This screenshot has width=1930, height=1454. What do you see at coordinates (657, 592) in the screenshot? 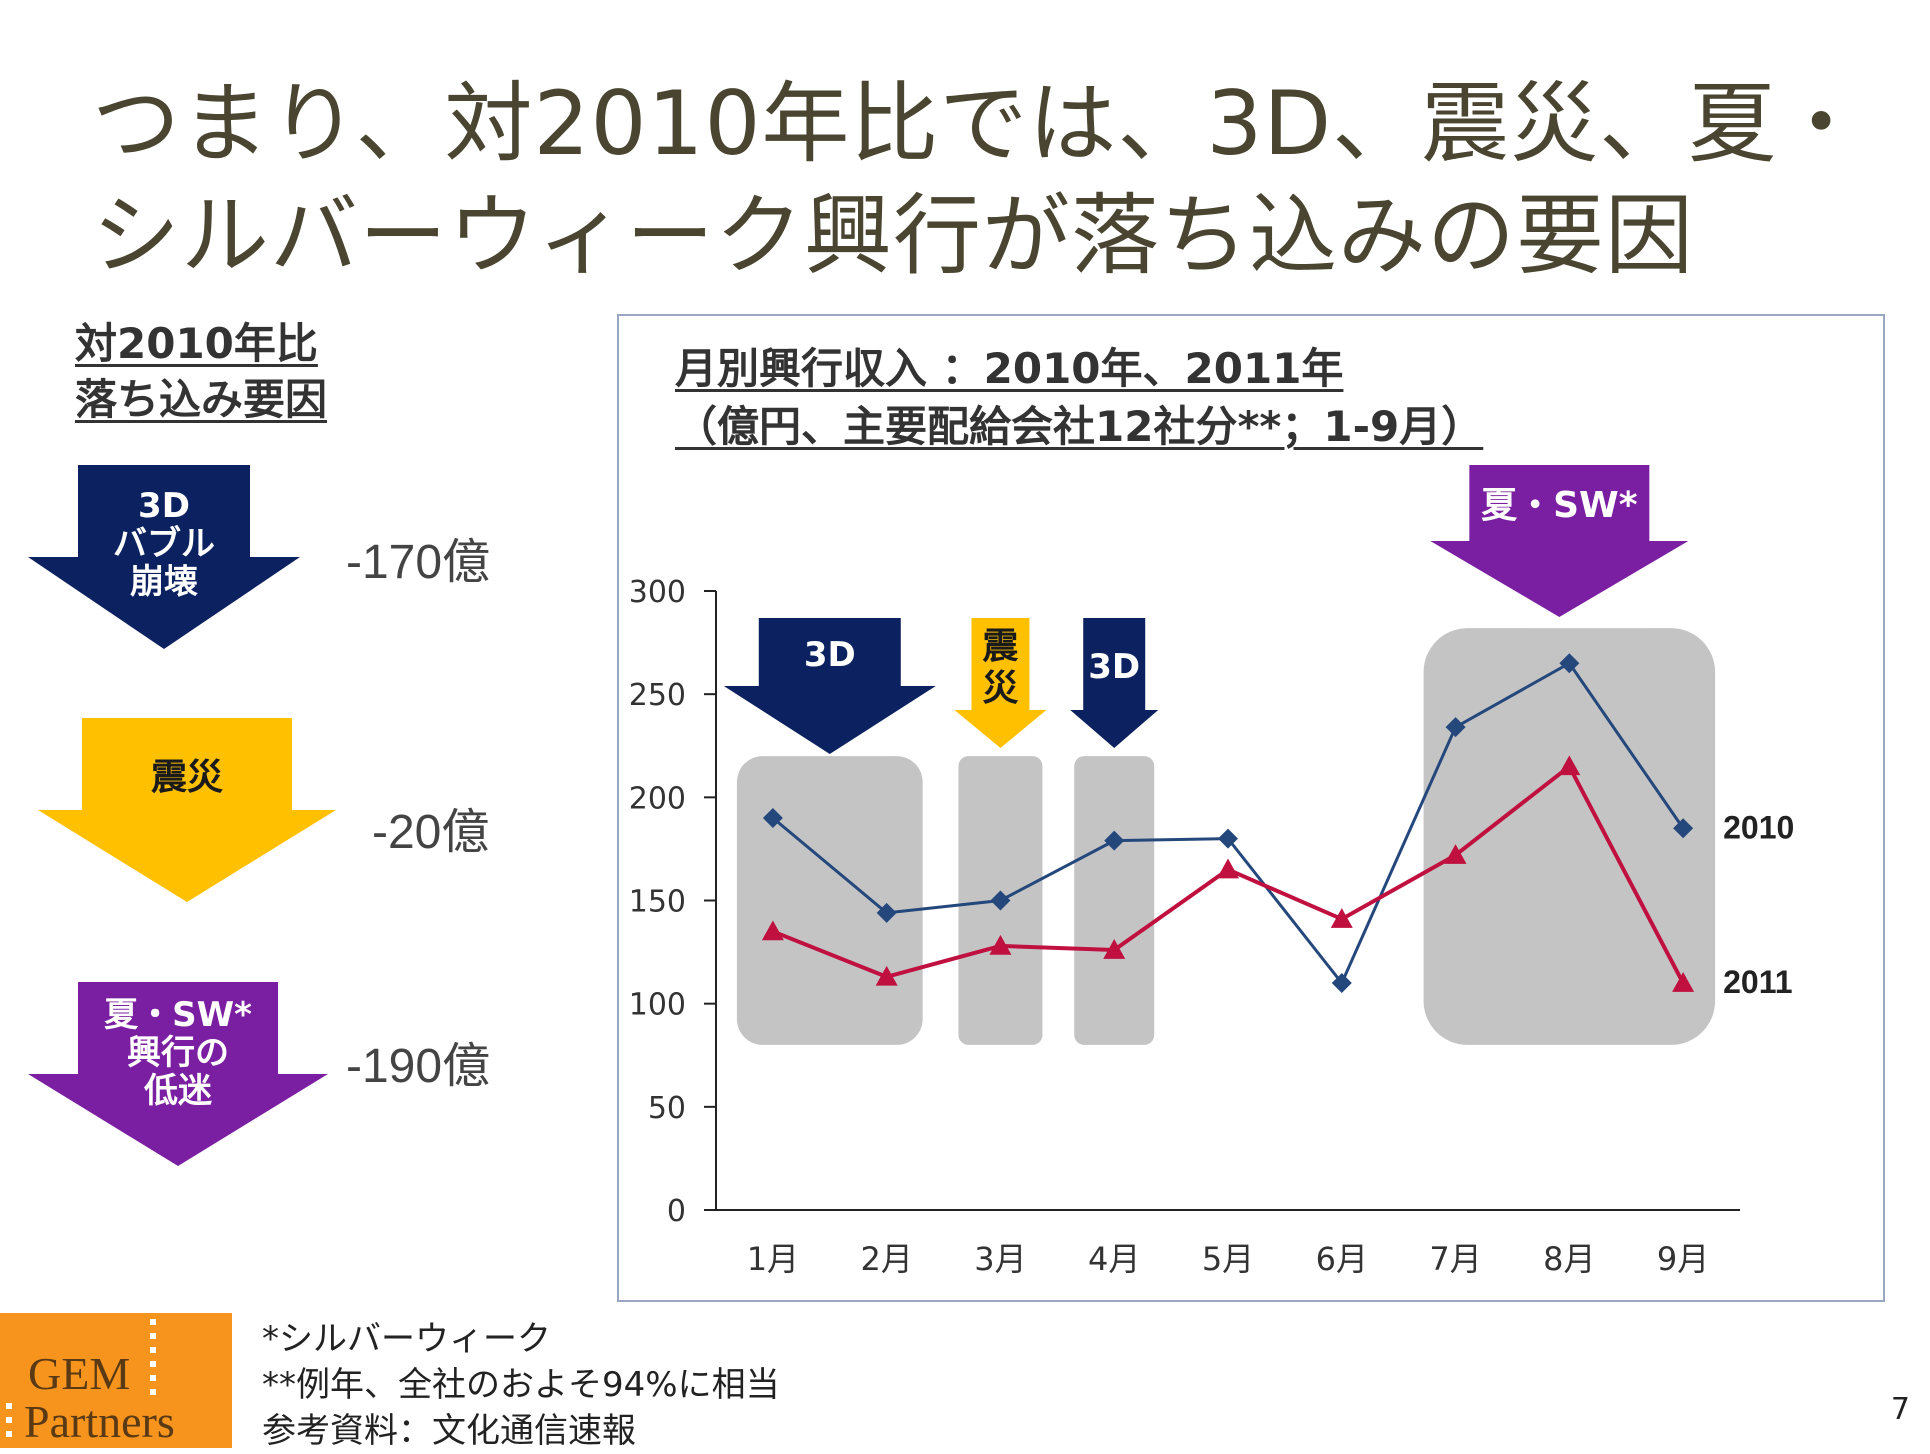
I see `y-tick-label: 300` at bounding box center [657, 592].